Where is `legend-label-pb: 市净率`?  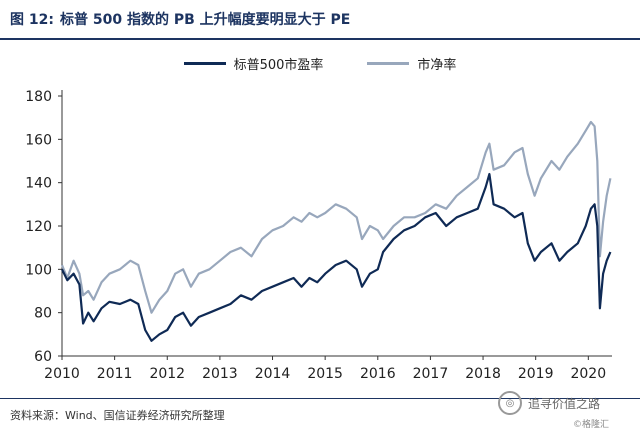
legend-label-pb: 市净率 is located at coordinates (437, 65).